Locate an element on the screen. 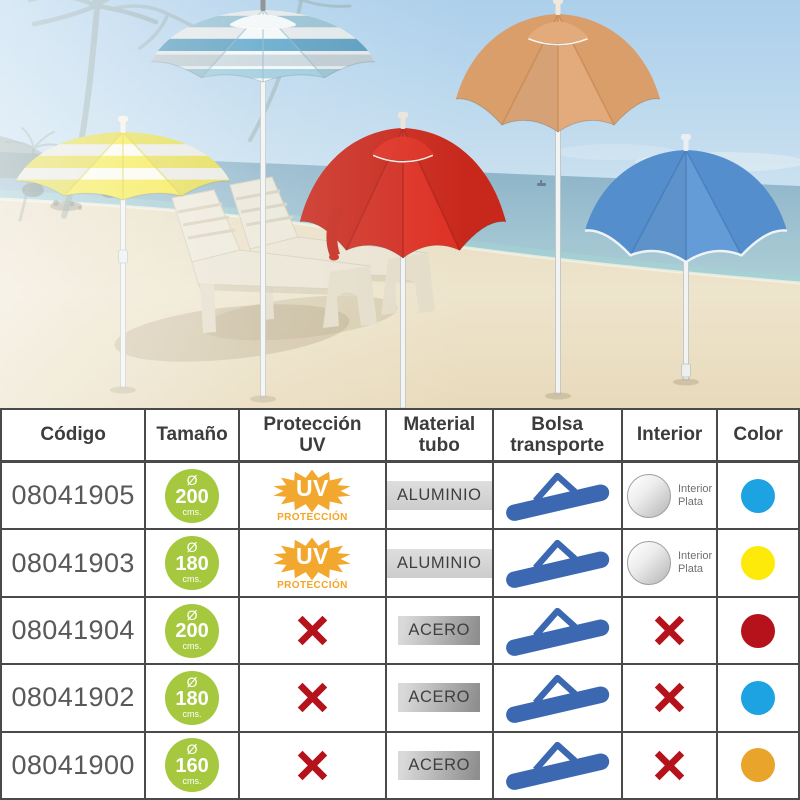 This screenshot has width=800, height=800. product-code: 08041902 is located at coordinates (73, 697).